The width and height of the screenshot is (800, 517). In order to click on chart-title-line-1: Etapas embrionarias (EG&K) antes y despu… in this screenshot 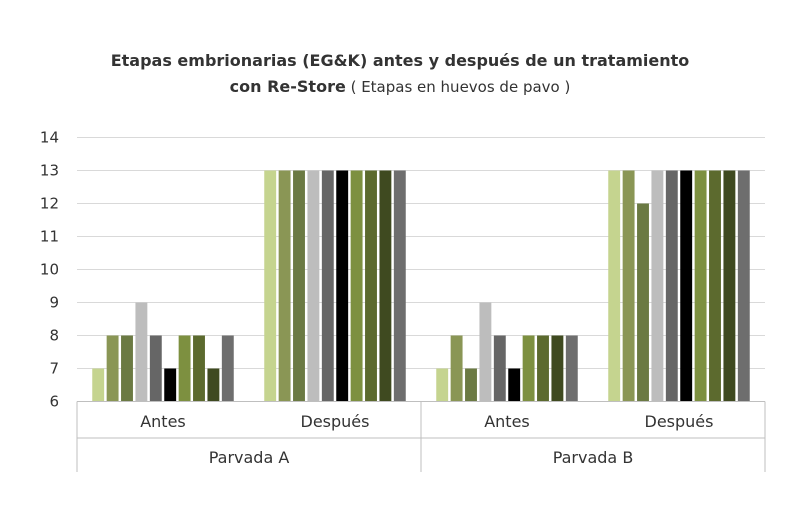, I will do `click(400, 60)`.